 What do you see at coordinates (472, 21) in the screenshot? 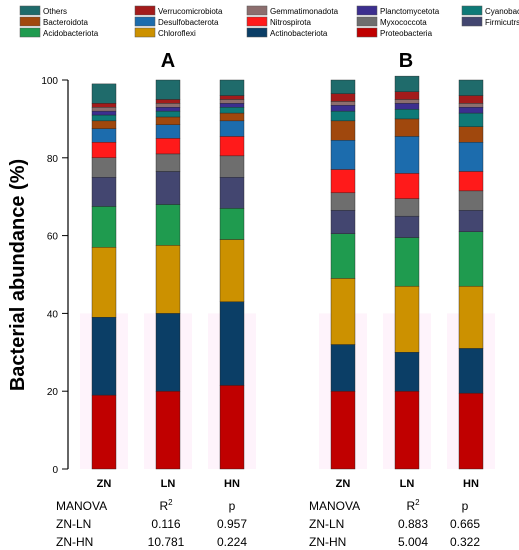
I see `legend-swatch-firmicutrs` at bounding box center [472, 21].